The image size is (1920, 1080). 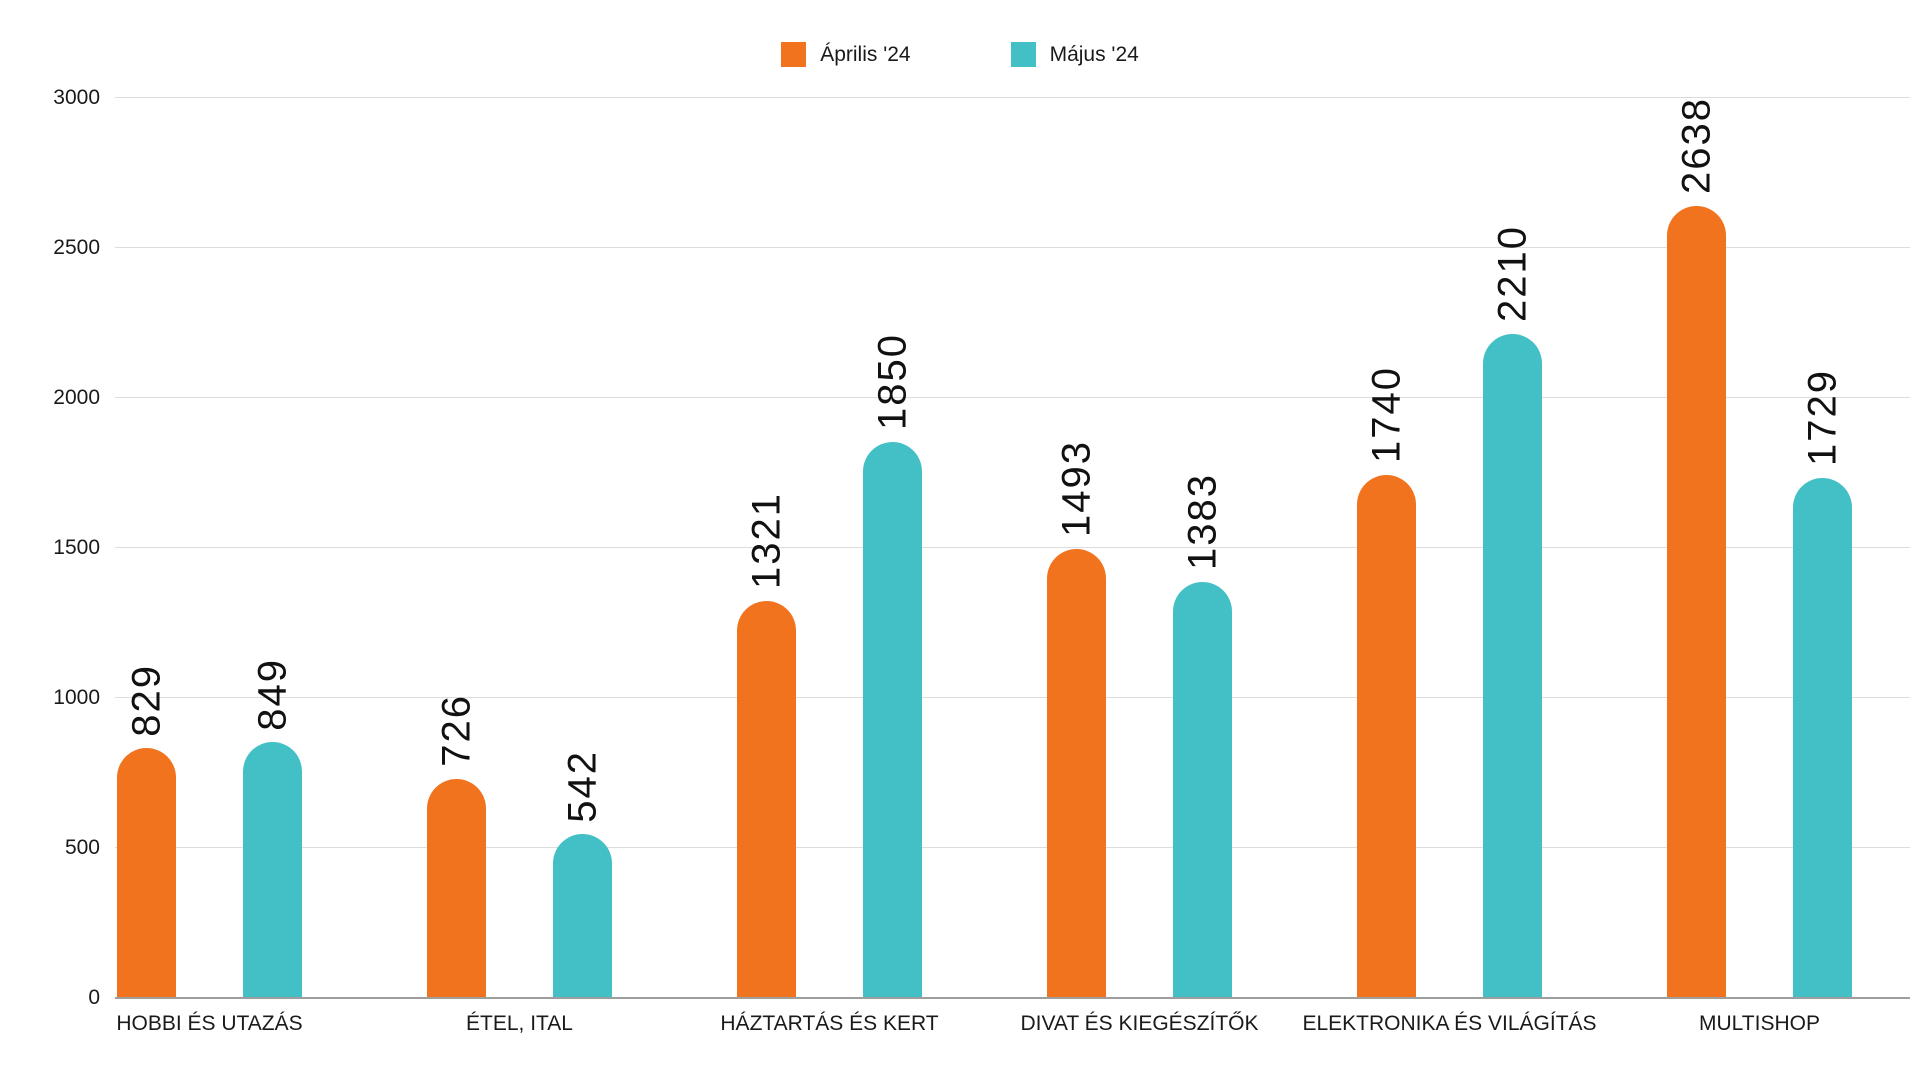 What do you see at coordinates (1822, 418) in the screenshot?
I see `bar-value-label: 1729` at bounding box center [1822, 418].